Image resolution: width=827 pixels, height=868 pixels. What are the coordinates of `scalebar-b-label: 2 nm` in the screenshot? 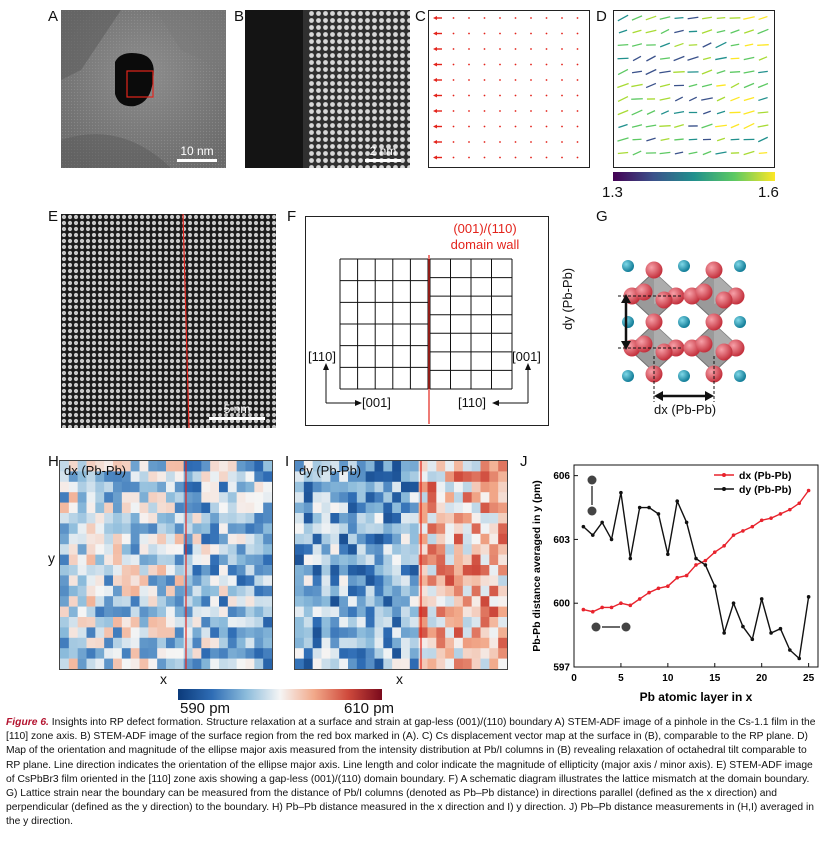 It's located at (383, 151).